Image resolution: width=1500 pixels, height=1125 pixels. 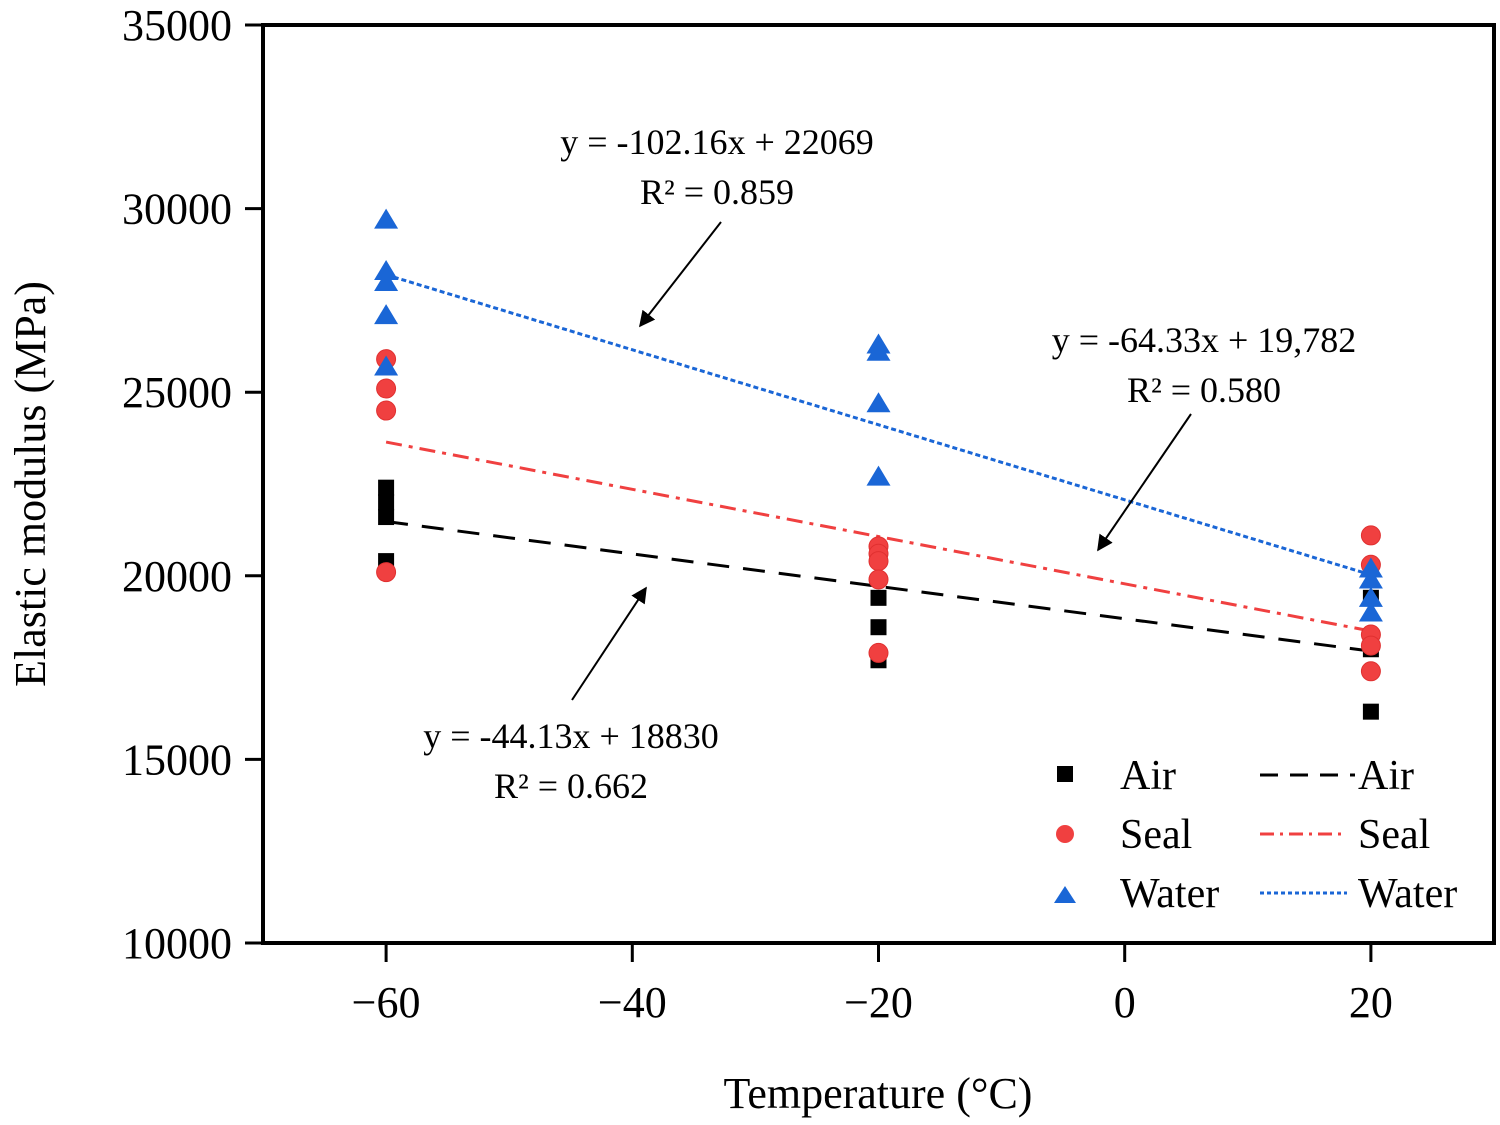 What do you see at coordinates (192, 484) in the screenshot?
I see `y-axis: 10000 15000 20000 25000 30000 35000` at bounding box center [192, 484].